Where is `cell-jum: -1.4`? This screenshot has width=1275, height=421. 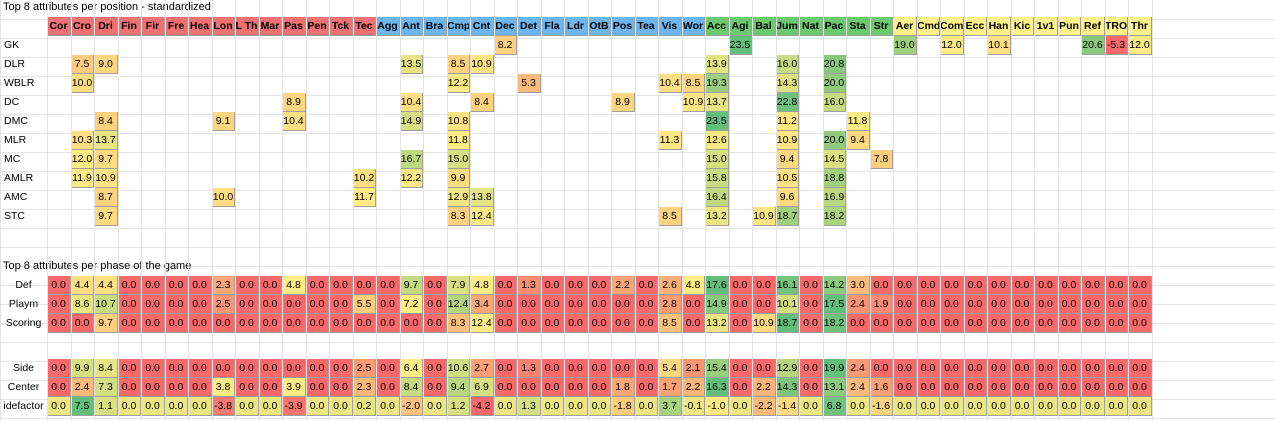
cell-jum: -1.4 is located at coordinates (787, 406).